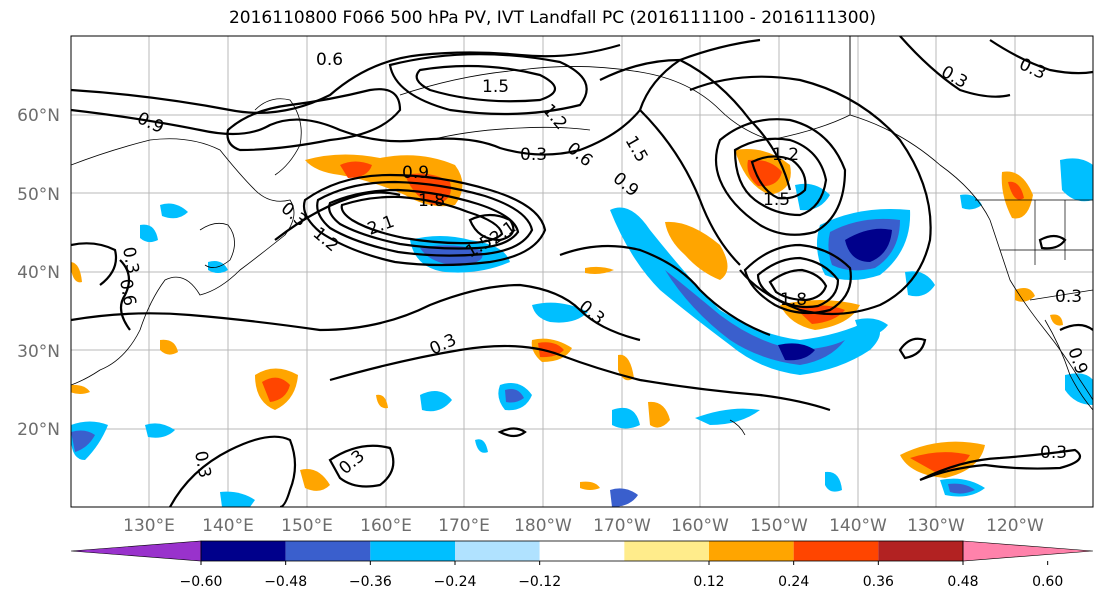 This screenshot has height=601, width=1105. Describe the element at coordinates (971, 257) in the screenshot. I see `coastline-north-america` at that location.